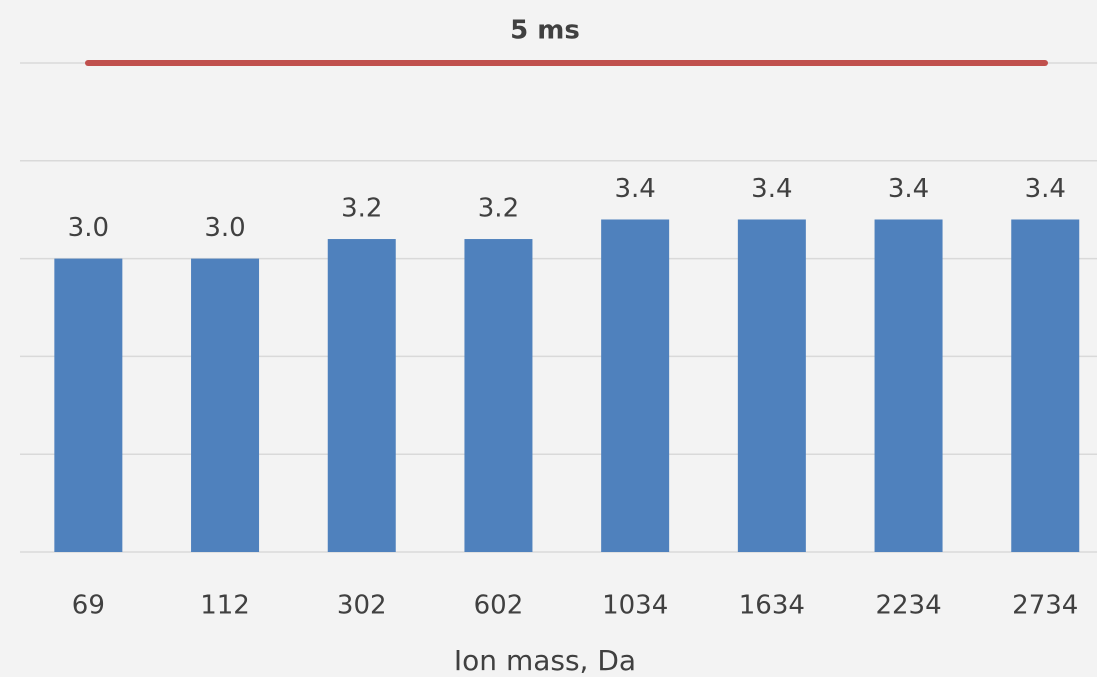 This screenshot has height=677, width=1097. Describe the element at coordinates (225, 606) in the screenshot. I see `x-tick-label: 112` at that location.